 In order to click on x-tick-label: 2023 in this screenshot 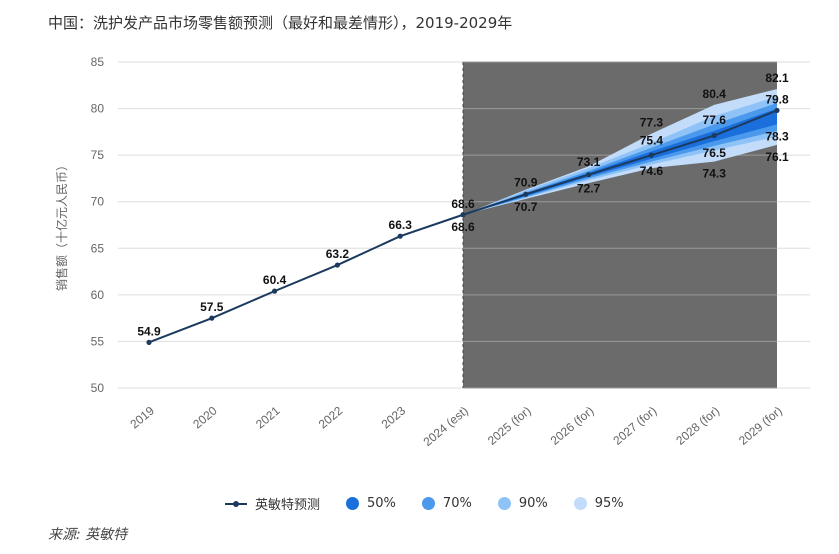, I will do `click(394, 417)`.